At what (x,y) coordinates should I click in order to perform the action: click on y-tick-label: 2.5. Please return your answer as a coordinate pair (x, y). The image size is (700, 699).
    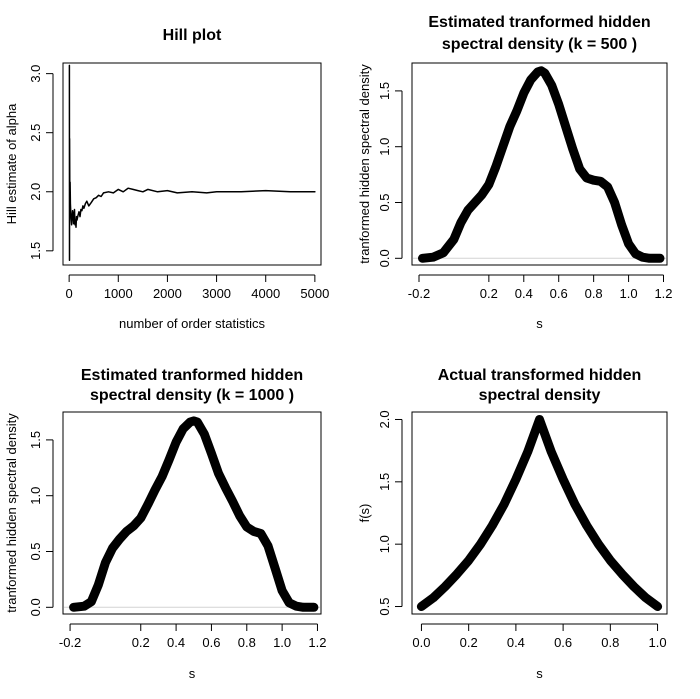
    Looking at the image, I should click on (35, 133).